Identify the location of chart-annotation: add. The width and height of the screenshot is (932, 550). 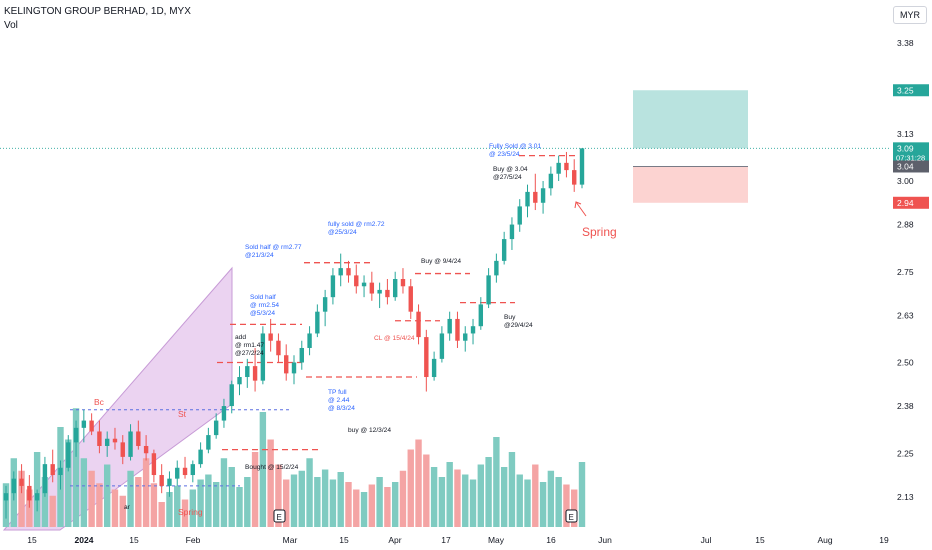
(240, 337).